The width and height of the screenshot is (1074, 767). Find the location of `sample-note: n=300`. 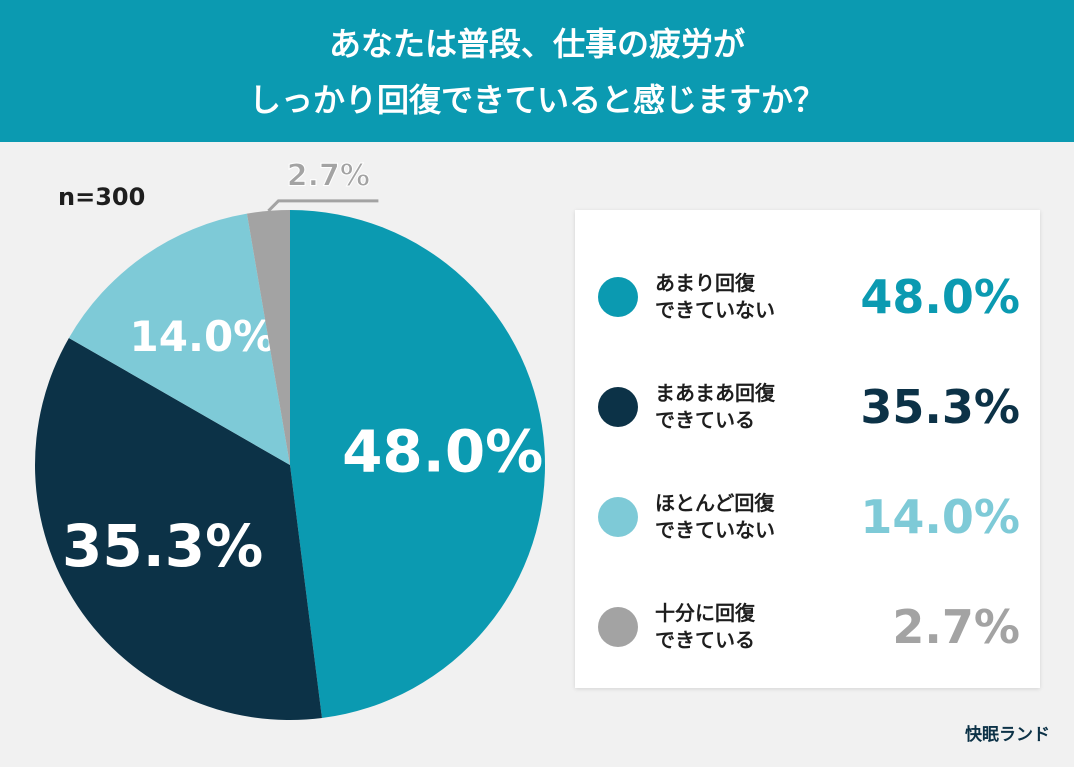

sample-note: n=300 is located at coordinates (101, 197).